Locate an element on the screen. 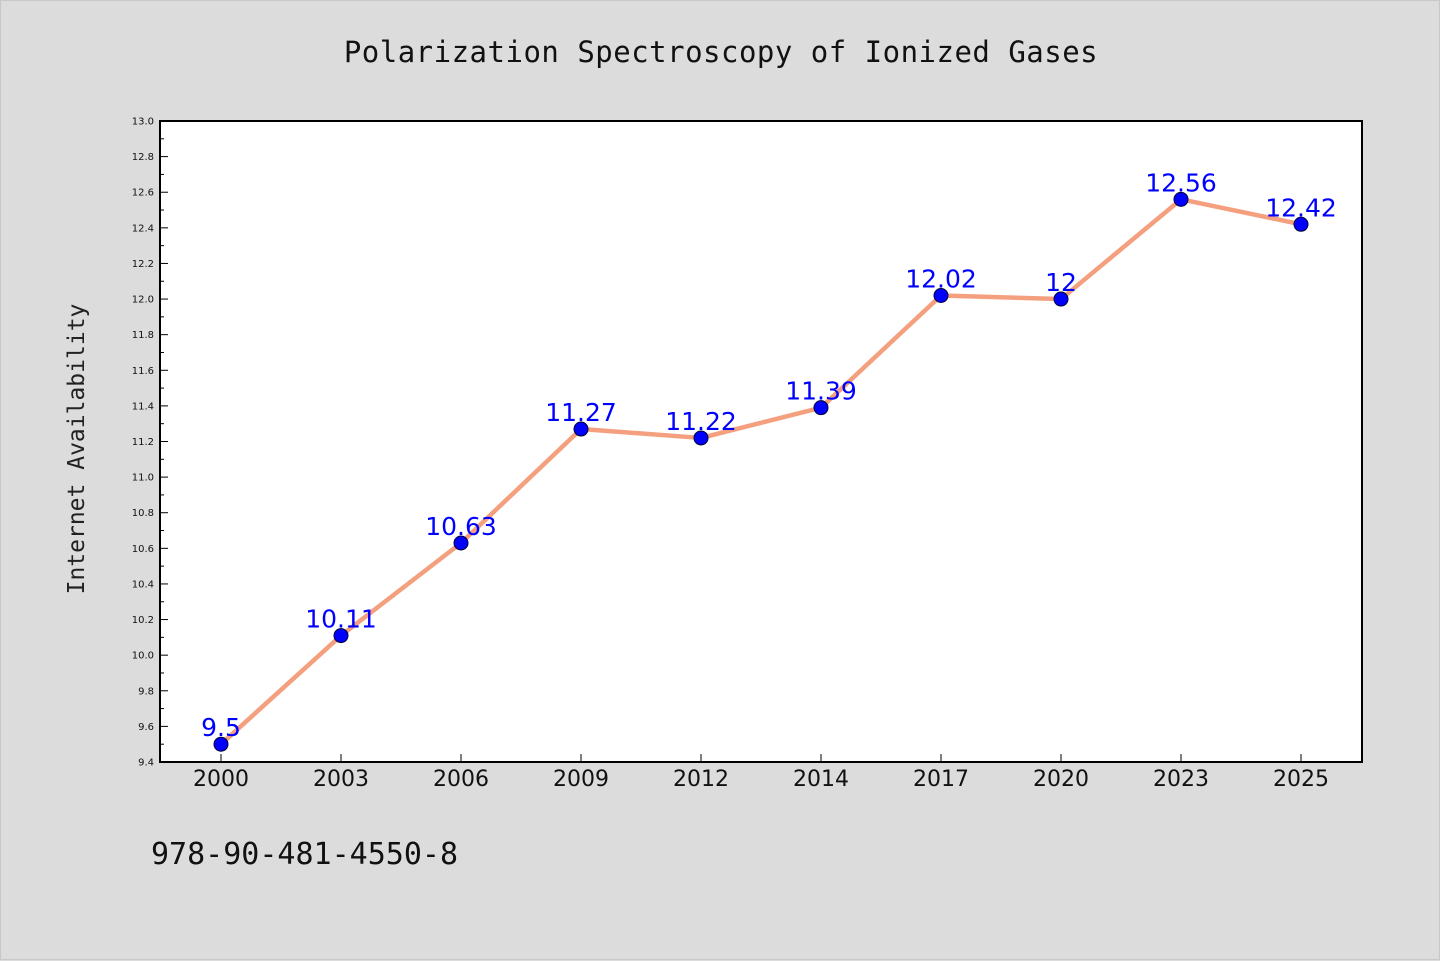  data-label: 11.39 is located at coordinates (821, 391).